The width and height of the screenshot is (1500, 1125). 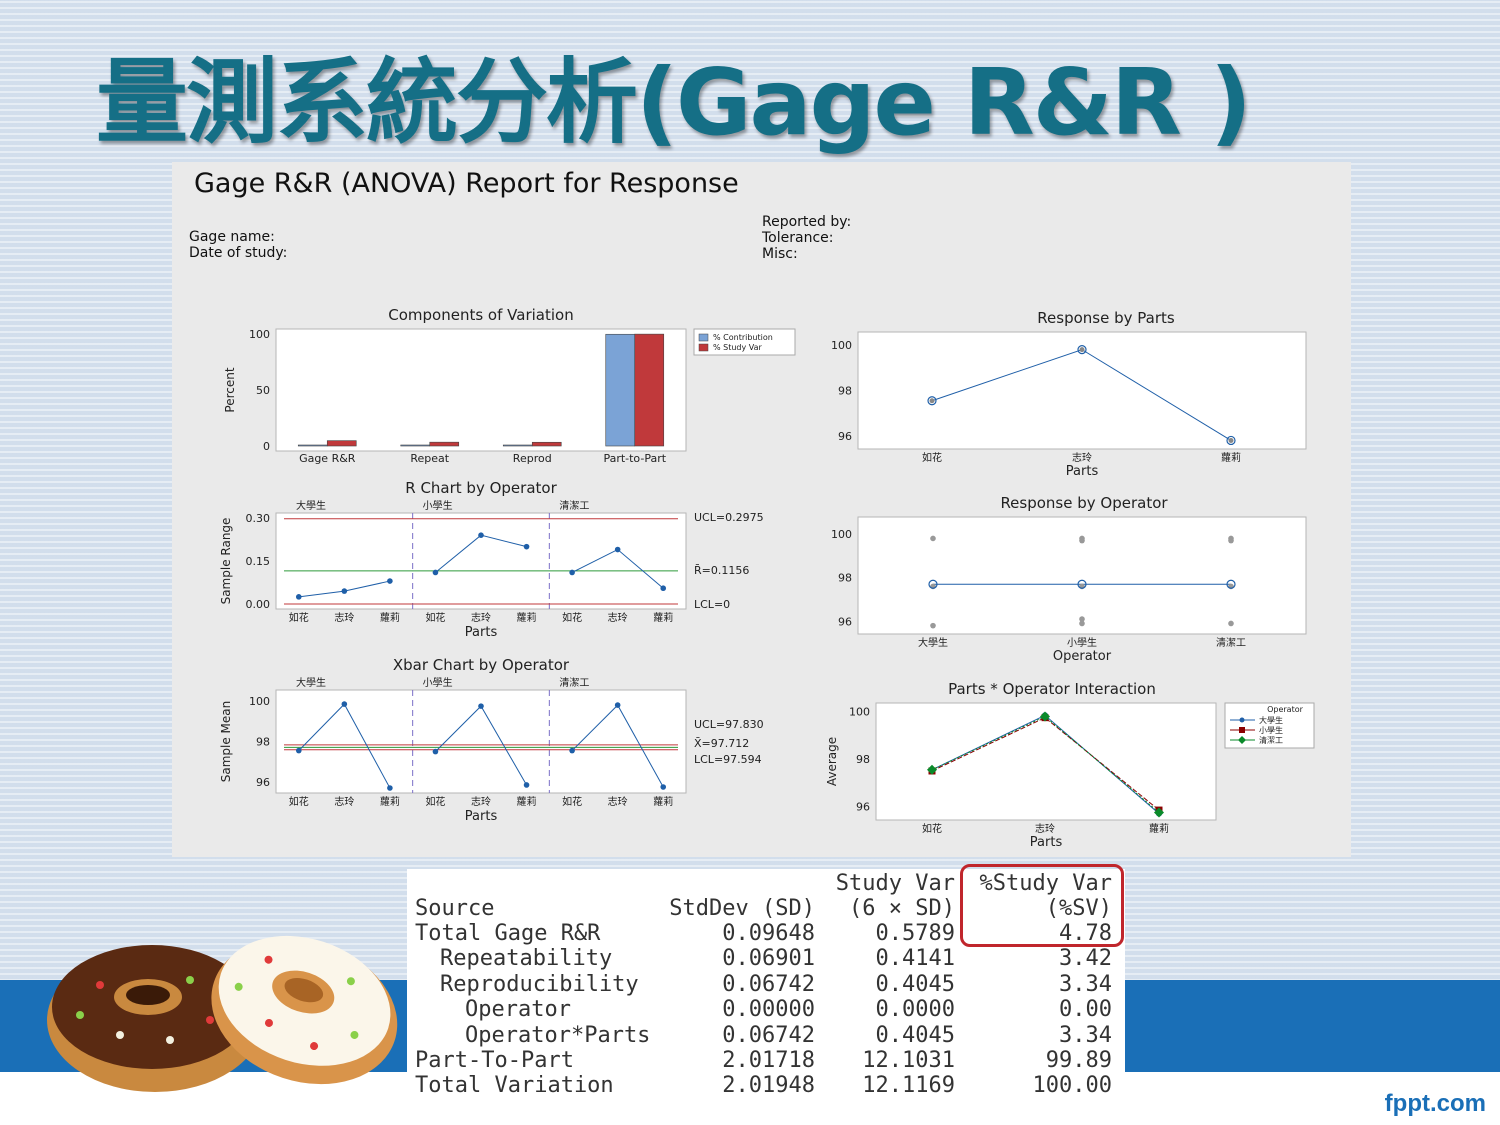 I want to click on interaction-xtick: 志玲, so click(x=1045, y=828).